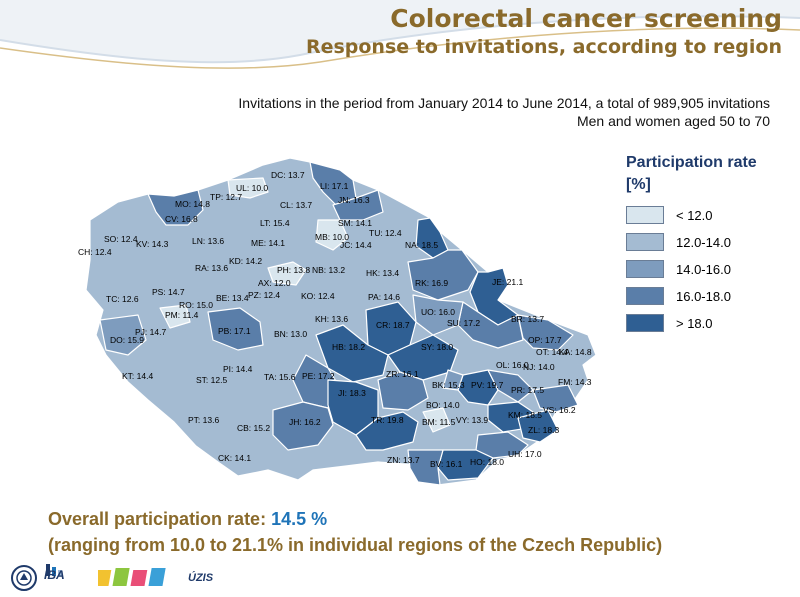  I want to click on region-label: CL: 13.7, so click(296, 205).